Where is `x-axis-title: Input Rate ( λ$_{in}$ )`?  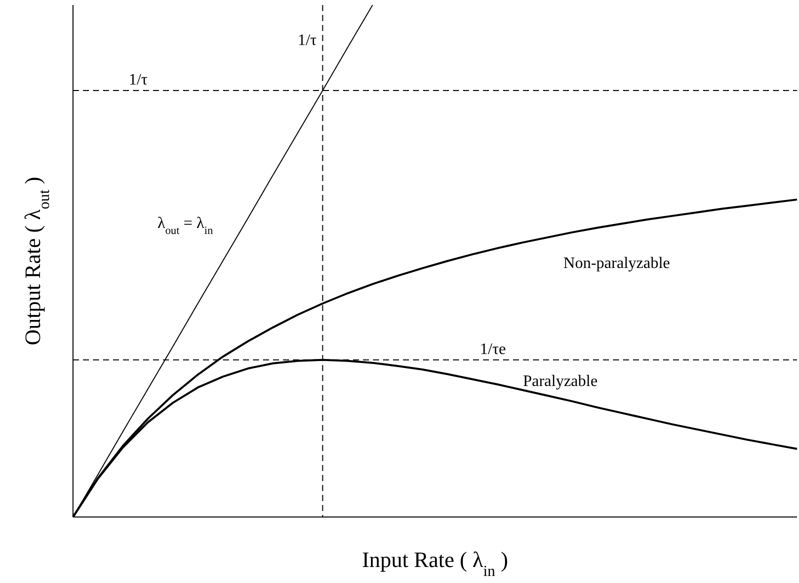 x-axis-title: Input Rate ( λ$_{in}$ ) is located at coordinates (435, 563).